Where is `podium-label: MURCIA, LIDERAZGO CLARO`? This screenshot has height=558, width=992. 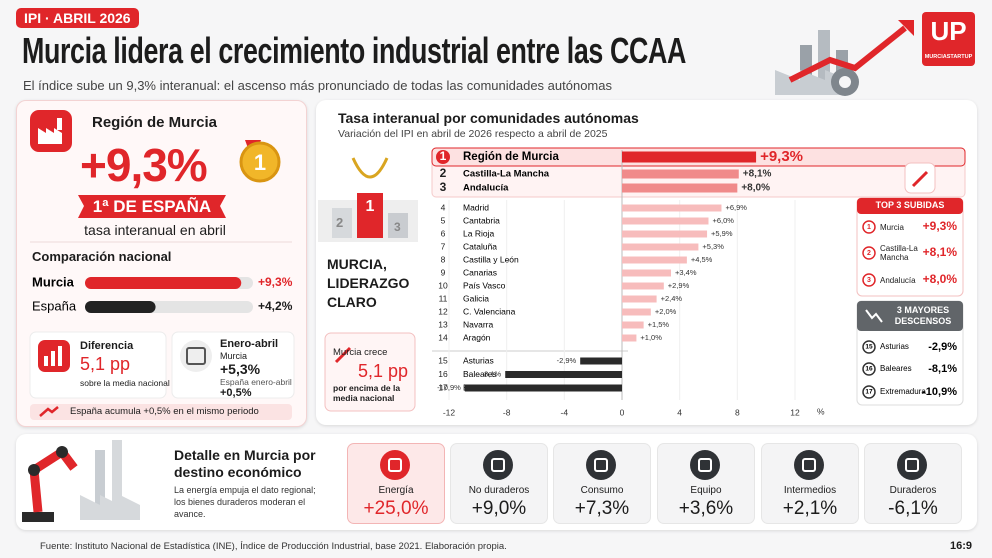 podium-label: MURCIA, LIDERAZGO CLARO is located at coordinates (368, 283).